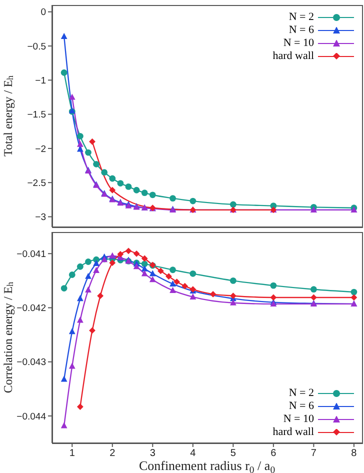 This screenshot has width=364, height=473. I want to click on y-tick-label: −1, so click(40, 81).